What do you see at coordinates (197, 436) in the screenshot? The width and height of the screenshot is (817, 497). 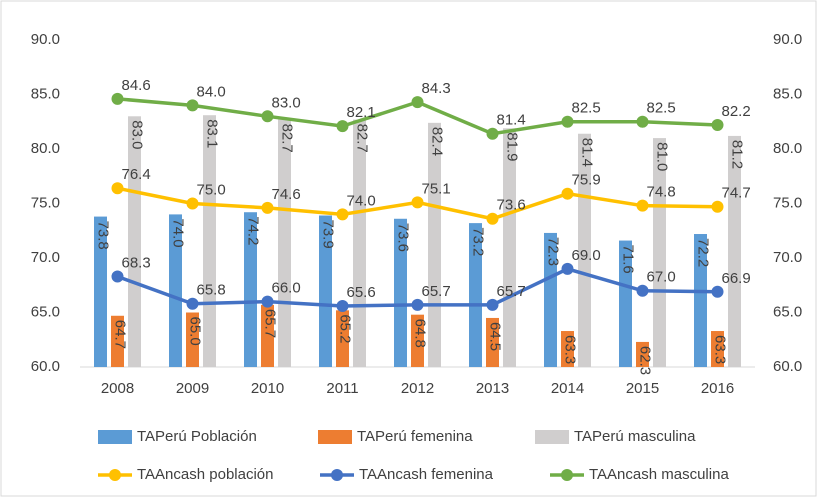 I see `legend-label: TAPerú Población` at bounding box center [197, 436].